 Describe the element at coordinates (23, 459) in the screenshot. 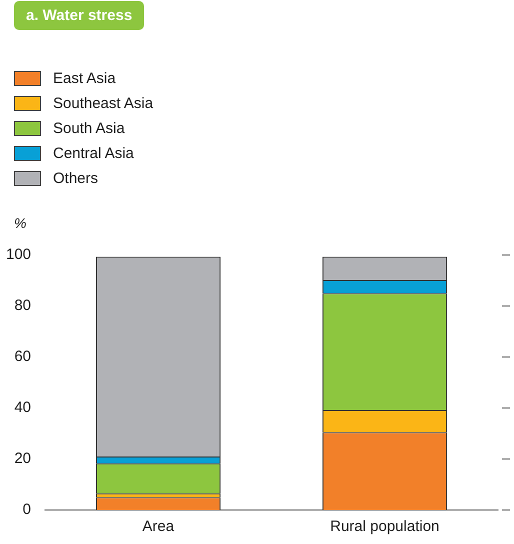

I see `y-tick-label: 20` at that location.